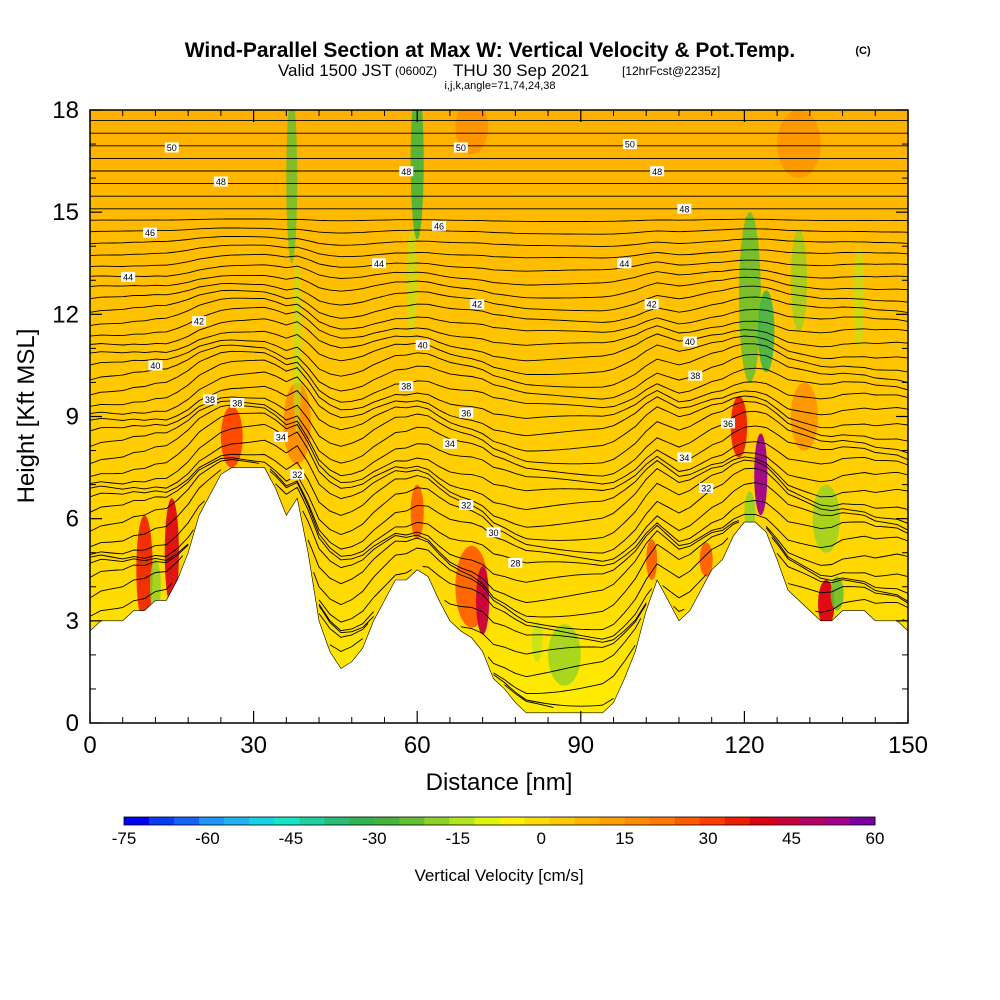 The image size is (1000, 1000). Describe the element at coordinates (207, 838) in the screenshot. I see `colorbar-tick-label: -60` at that location.